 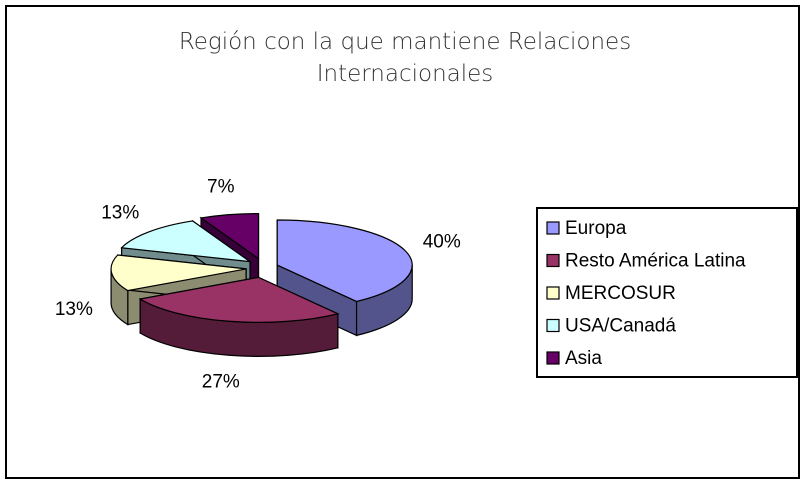 What do you see at coordinates (442, 241) in the screenshot?
I see `data-label: 40%` at bounding box center [442, 241].